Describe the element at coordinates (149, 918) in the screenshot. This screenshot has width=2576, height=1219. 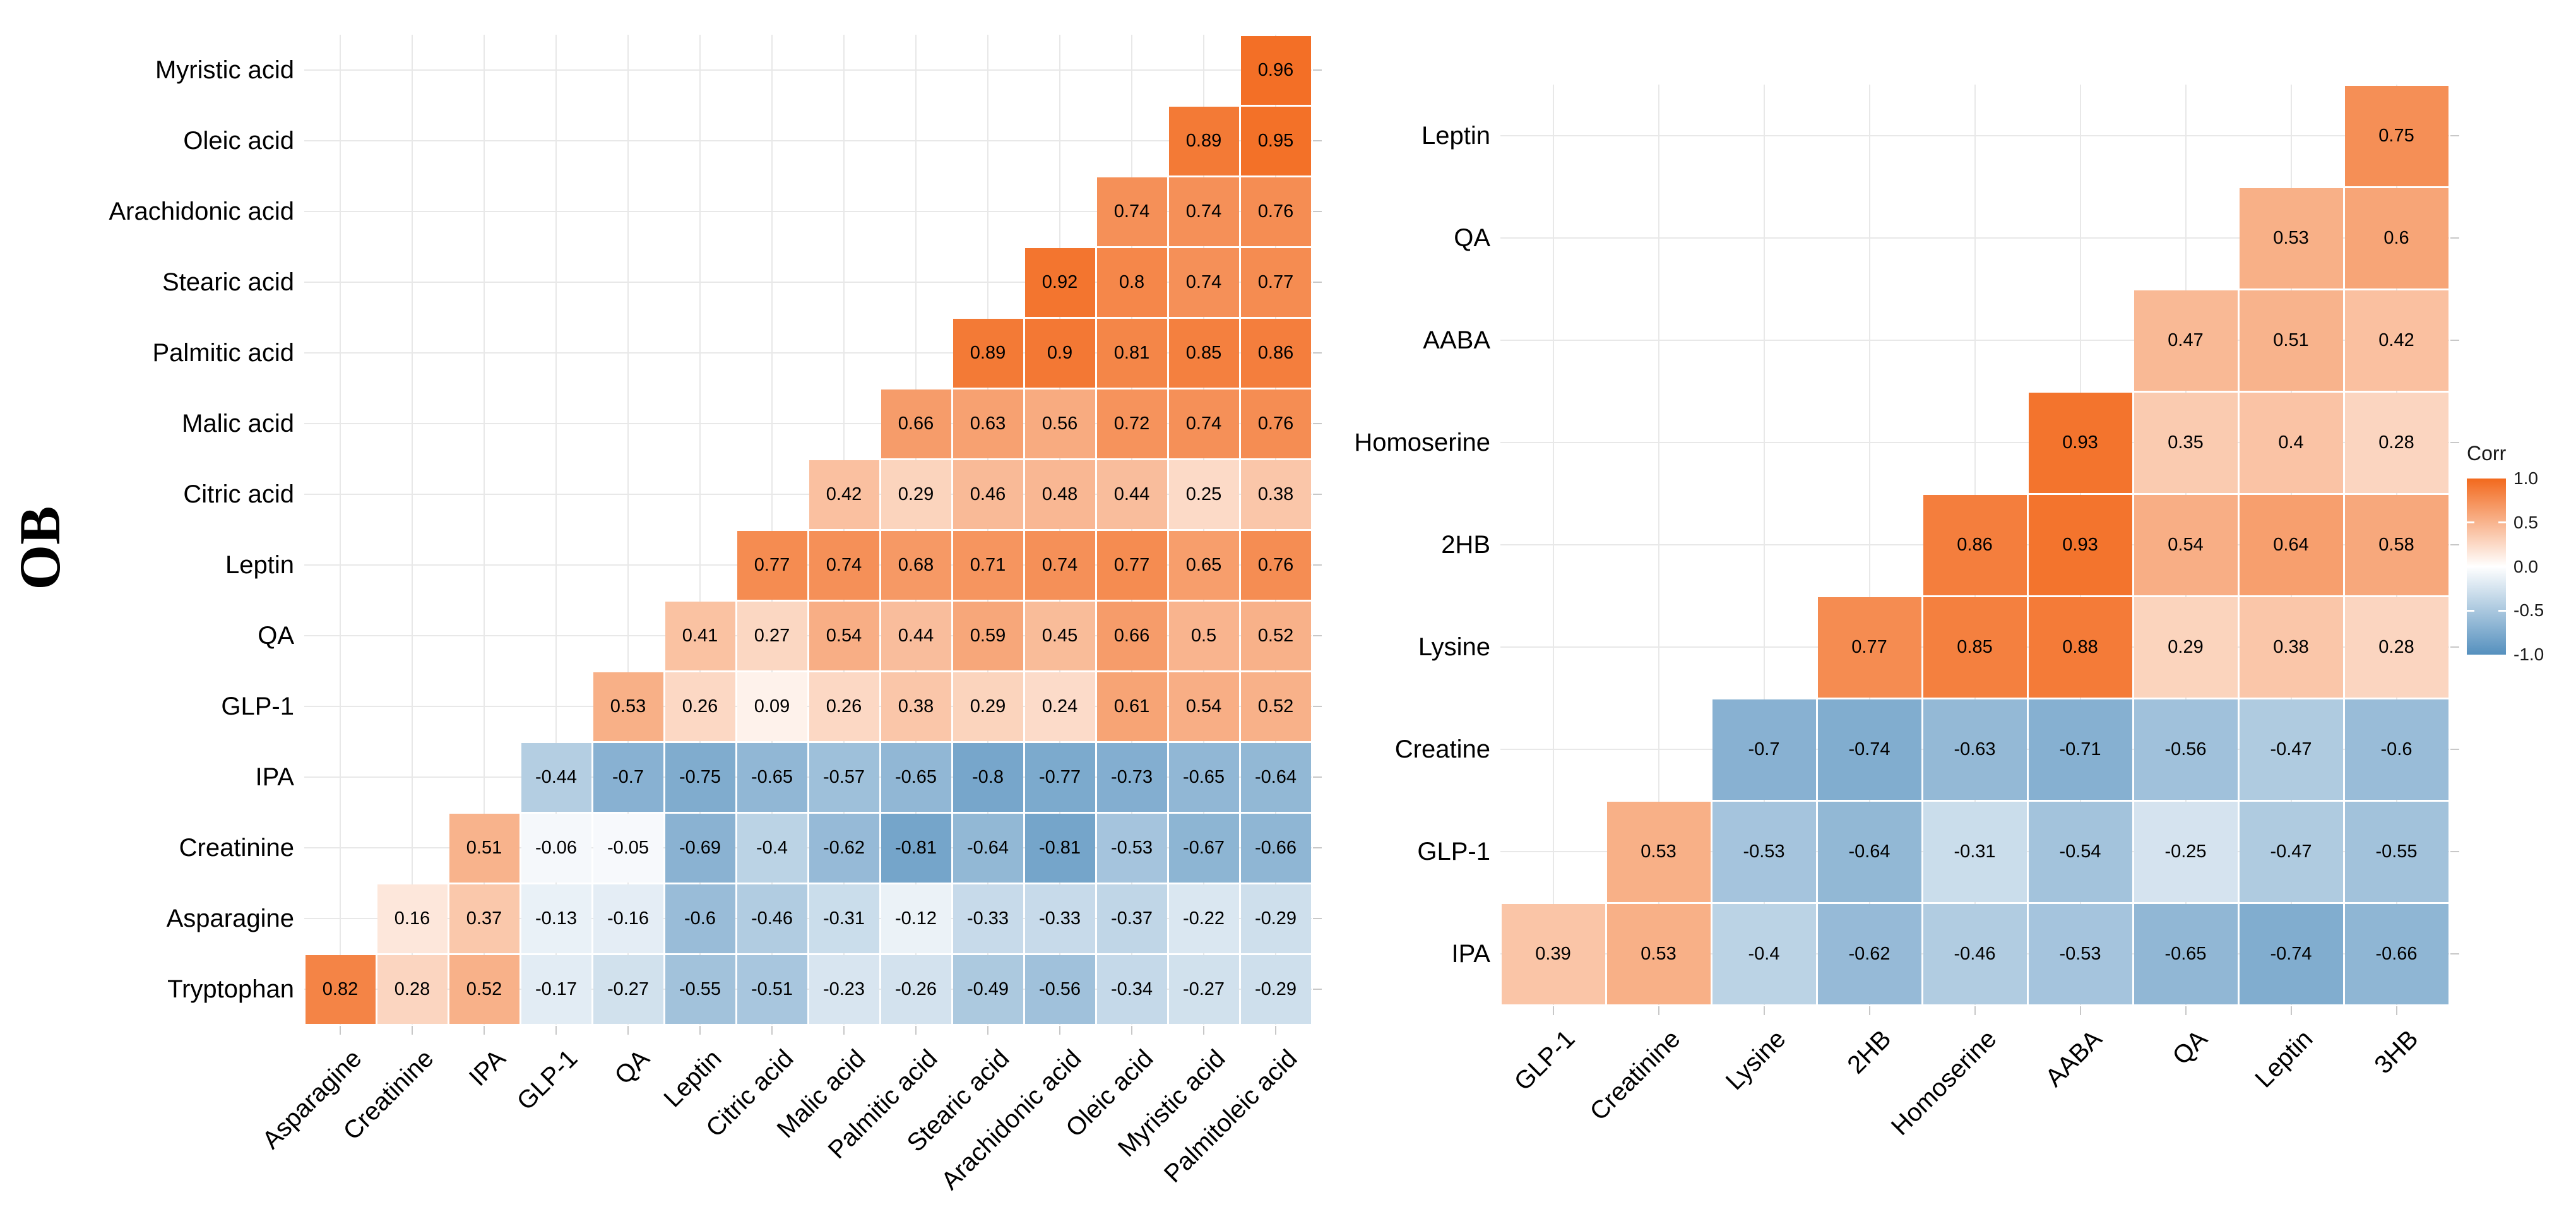
I see `row-label: Asparagine` at that location.